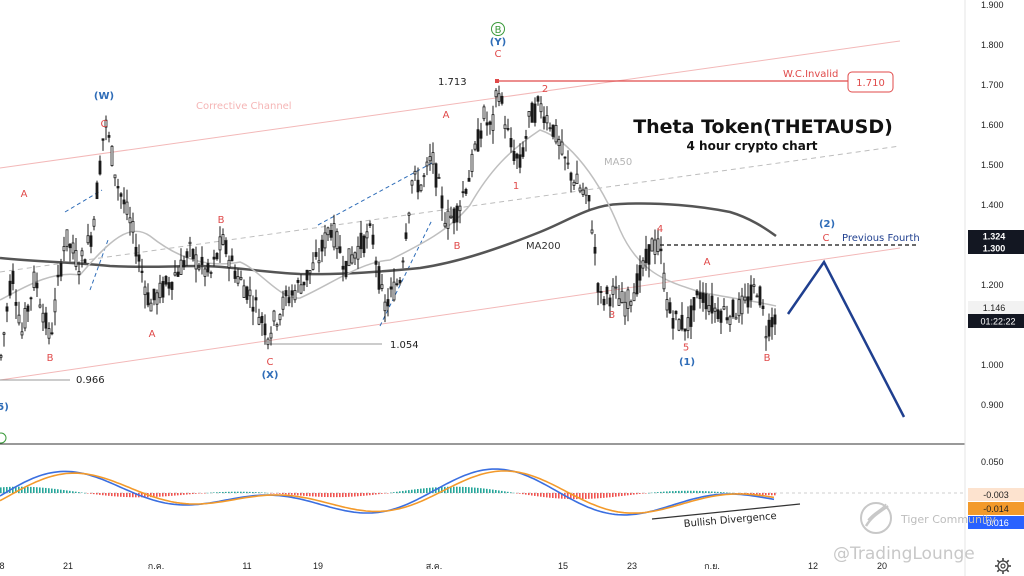  I want to click on gear-icon, so click(1003, 566).